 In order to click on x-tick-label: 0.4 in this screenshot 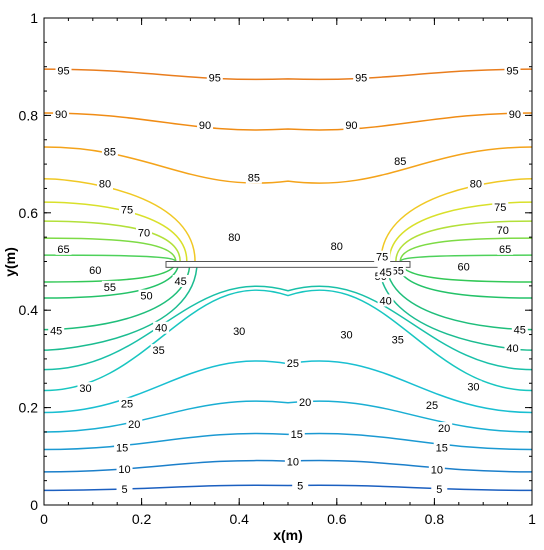, I will do `click(239, 519)`.